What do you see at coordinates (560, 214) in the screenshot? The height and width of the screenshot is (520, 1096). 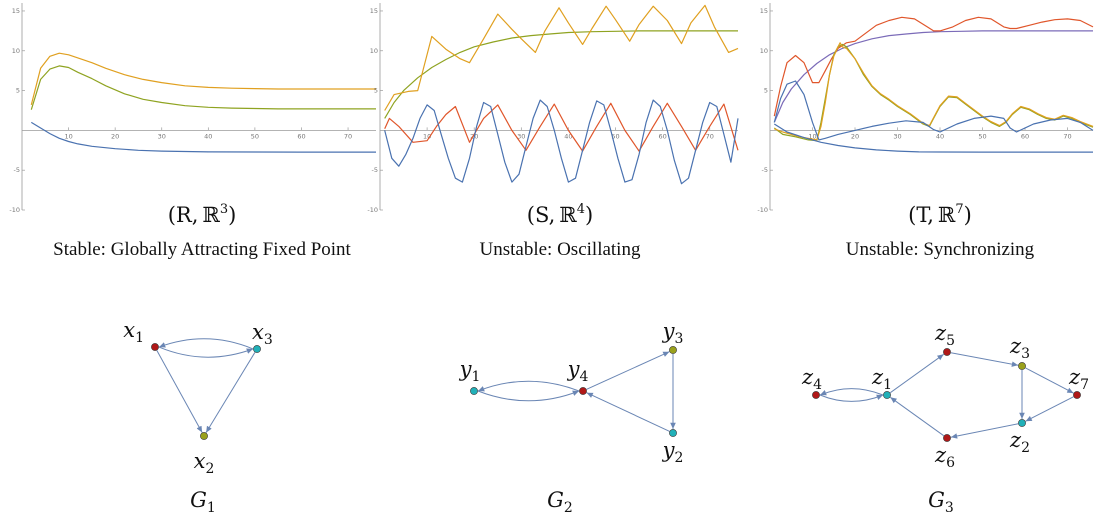 I see `plot-title-s4: (S, ℝ4)` at bounding box center [560, 214].